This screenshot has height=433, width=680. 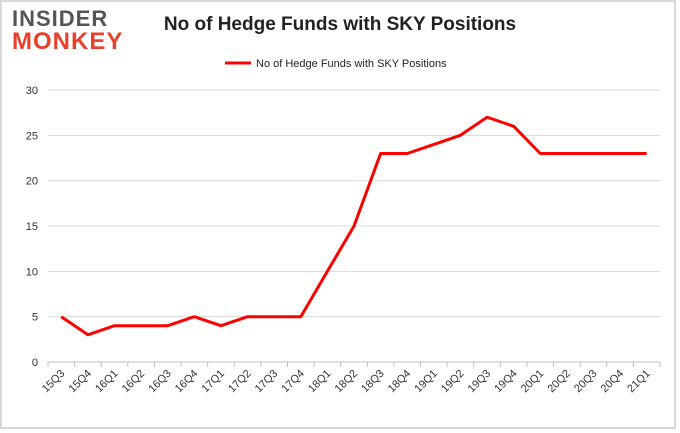 What do you see at coordinates (613, 382) in the screenshot?
I see `x-tick-label: 20Q4` at bounding box center [613, 382].